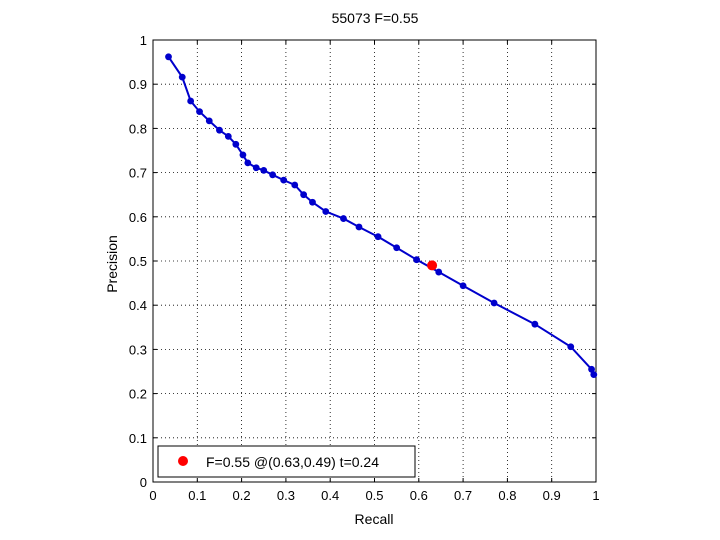  Describe the element at coordinates (292, 462) in the screenshot. I see `legend-label: F=0.55 @(0.63,0.49) t=0.24` at that location.